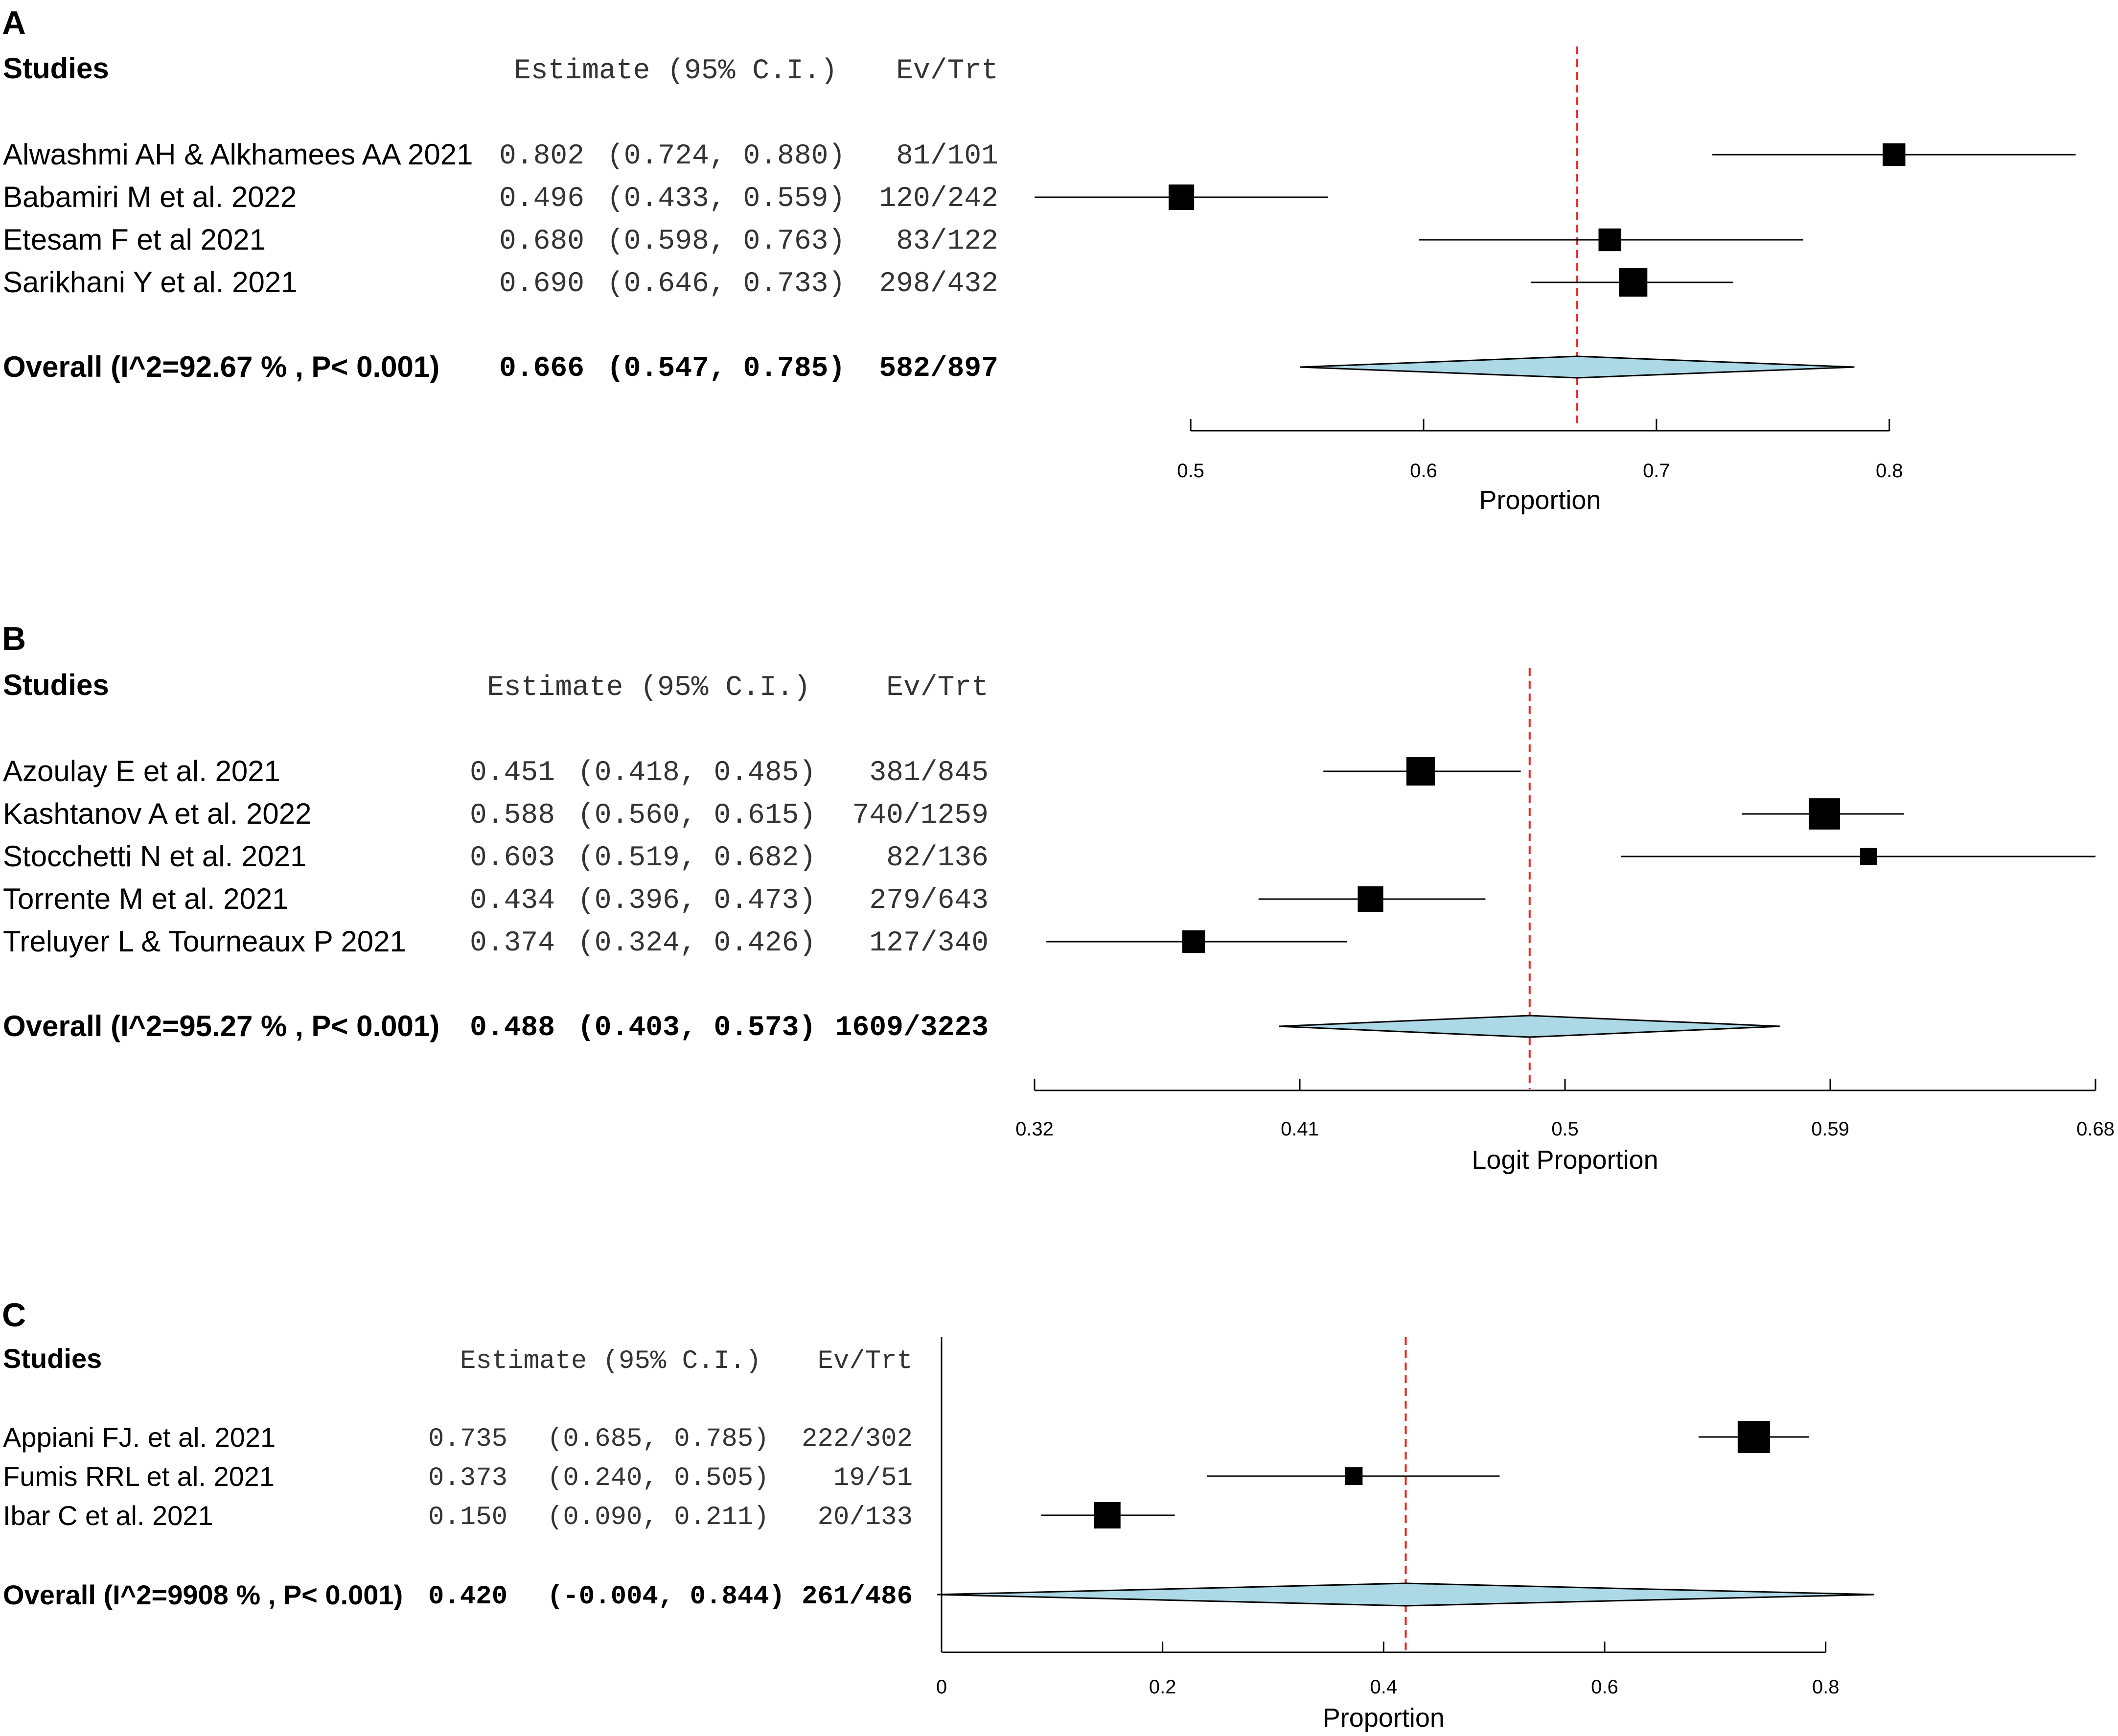  What do you see at coordinates (1830, 1129) in the screenshot?
I see `x-tick-label: 0.59` at bounding box center [1830, 1129].